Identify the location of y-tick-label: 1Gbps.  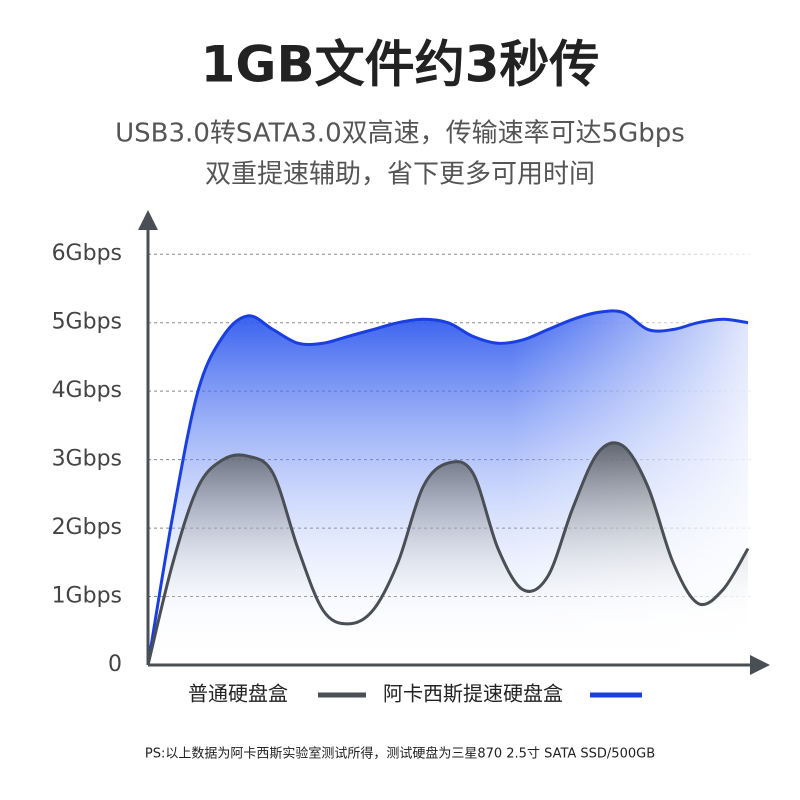
(87, 596).